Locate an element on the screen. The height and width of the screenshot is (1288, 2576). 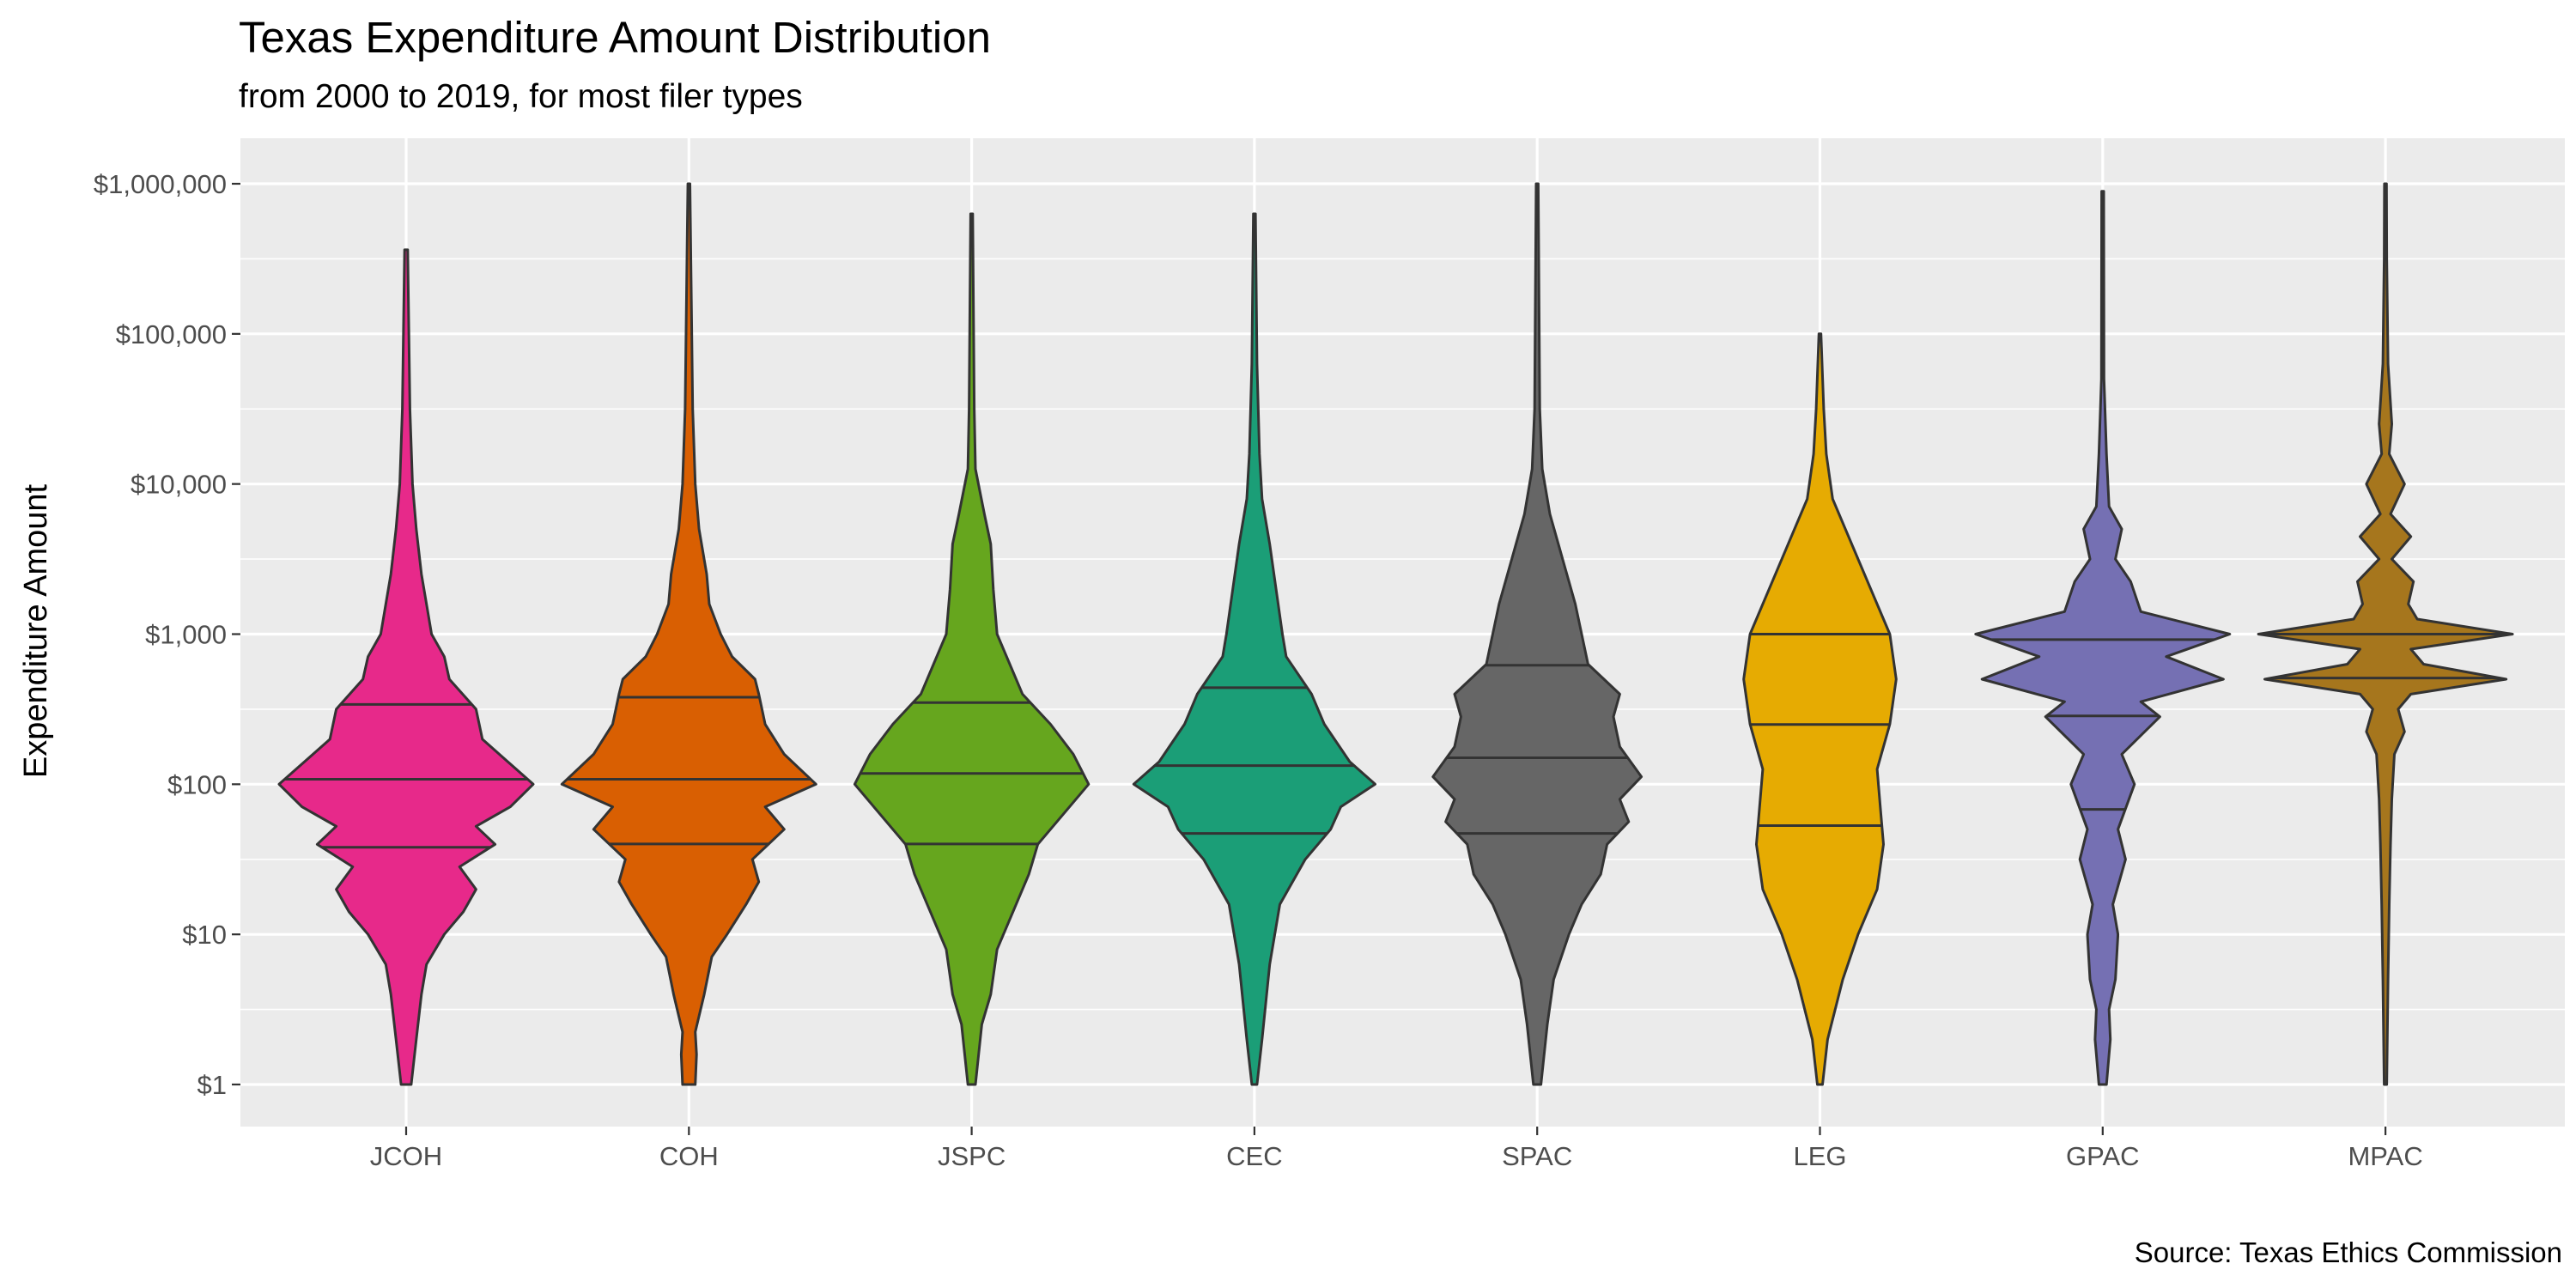
y-tick-label: $1,000,000 is located at coordinates (160, 184).